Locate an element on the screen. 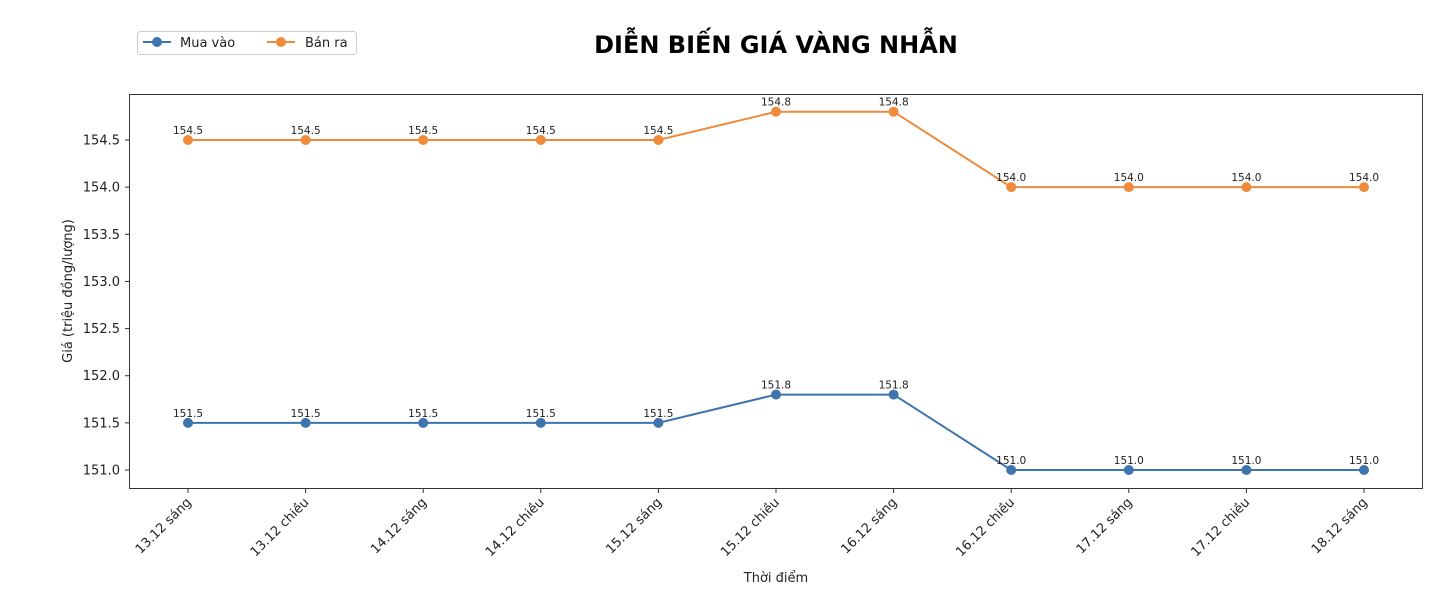 This screenshot has height=596, width=1454. y-axis: 151.0 151.5 152.0 152.5 153.0 153.5 154.0 154.5 is located at coordinates (106, 306).